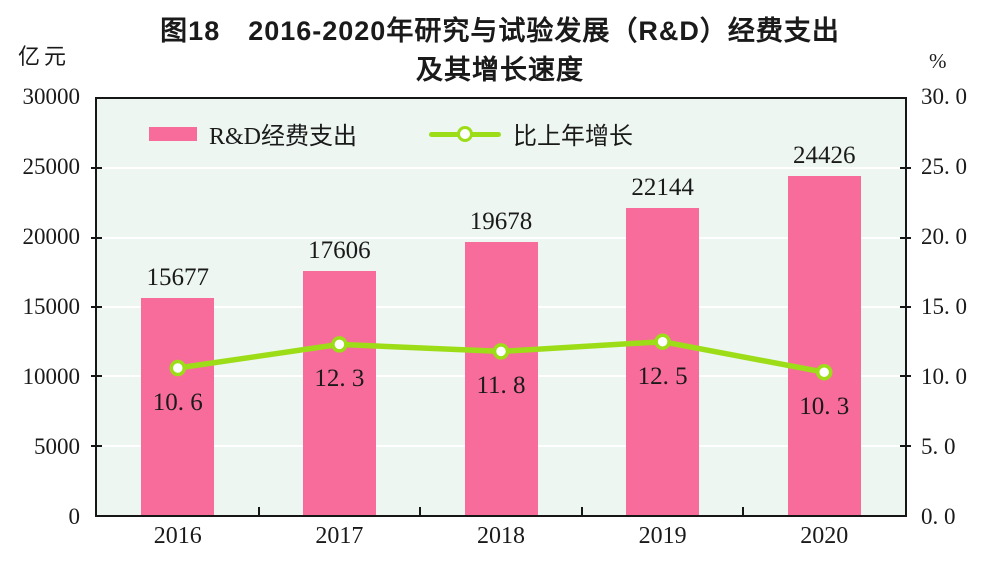 This screenshot has width=1000, height=573. What do you see at coordinates (51, 166) in the screenshot?
I see `left-axis-tick-label: 25000` at bounding box center [51, 166].